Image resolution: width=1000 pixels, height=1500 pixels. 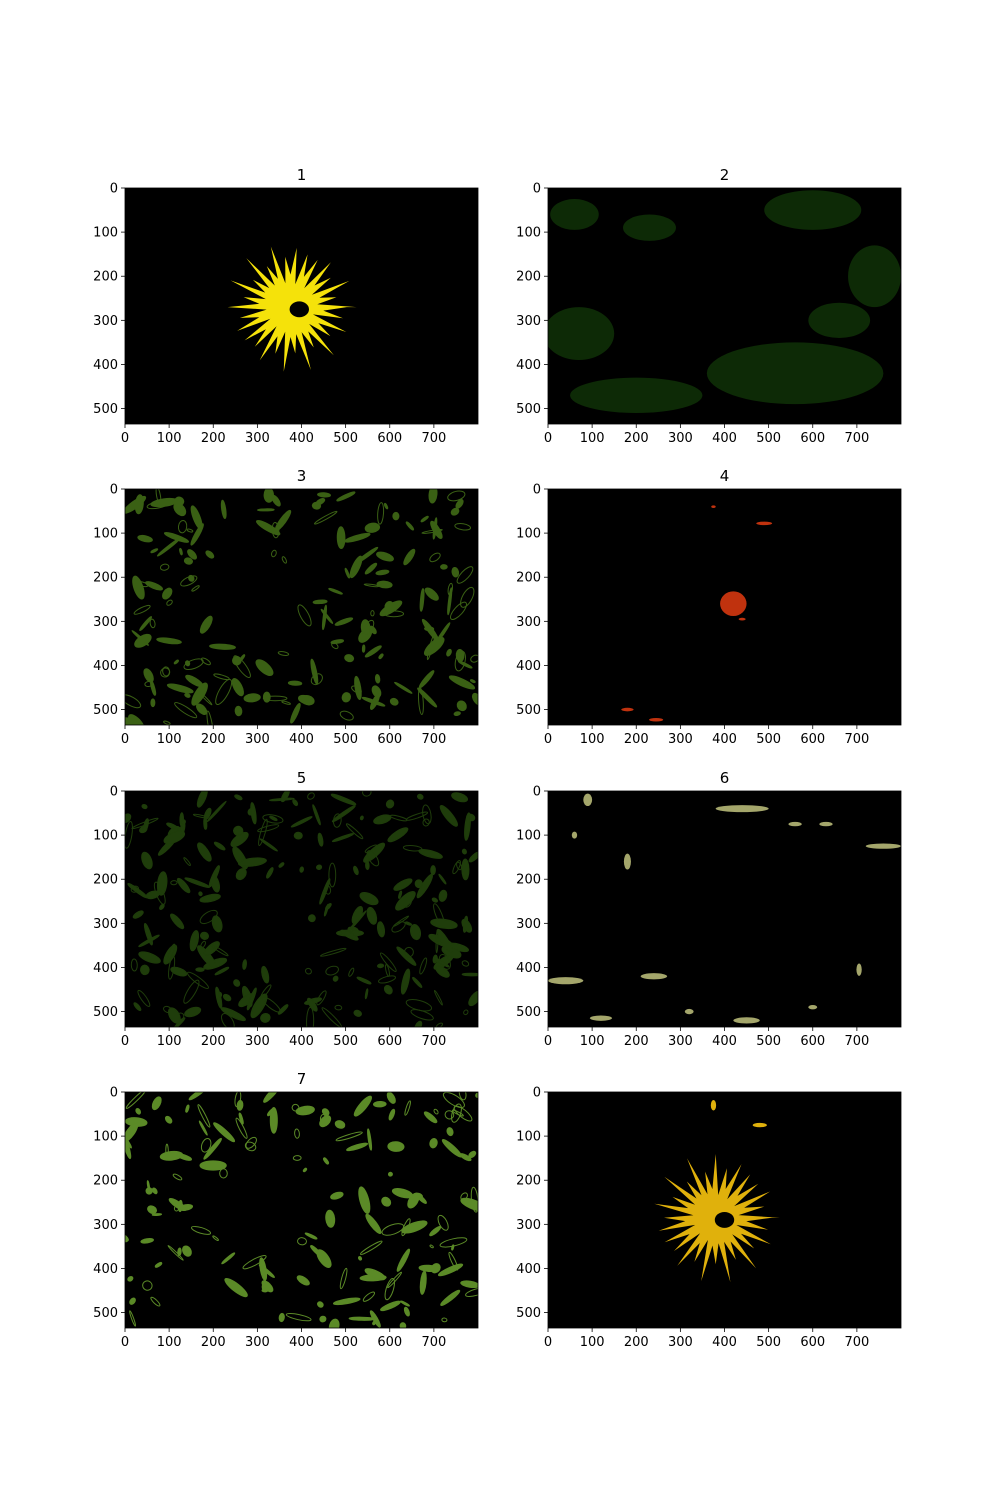 What do you see at coordinates (345, 1041) in the screenshot?
I see `x-tick-label: 500` at bounding box center [345, 1041].